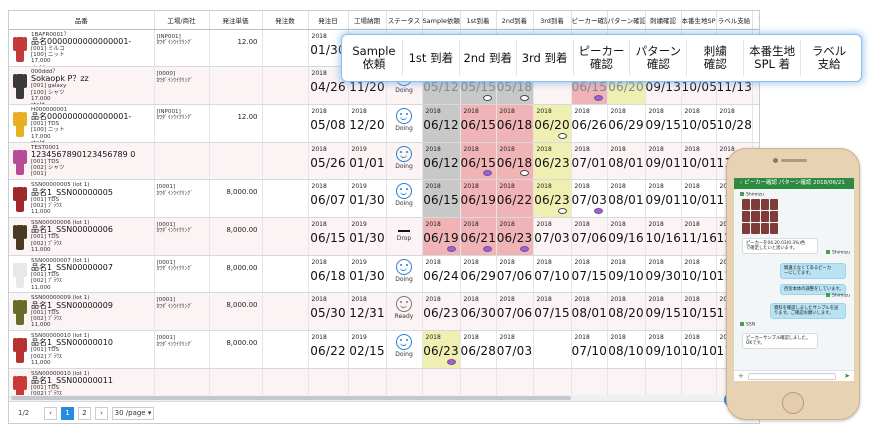 This screenshot has height=430, width=880. Describe the element at coordinates (478, 236) in the screenshot. I see `date-cell: 2018 06/21` at that location.